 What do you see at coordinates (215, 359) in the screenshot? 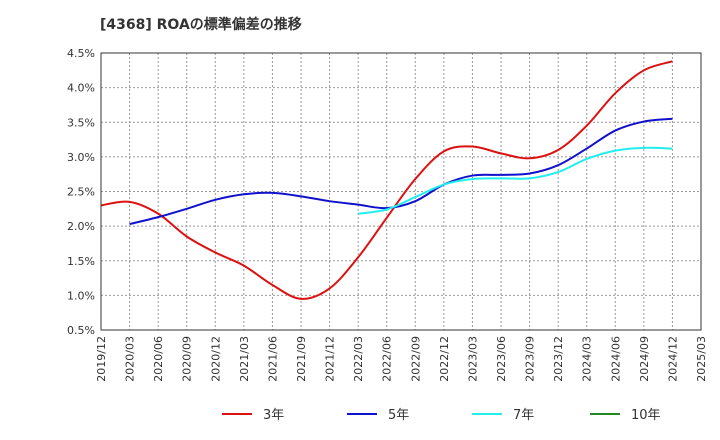
I see `x-tick-label: 2020/12` at bounding box center [215, 359].